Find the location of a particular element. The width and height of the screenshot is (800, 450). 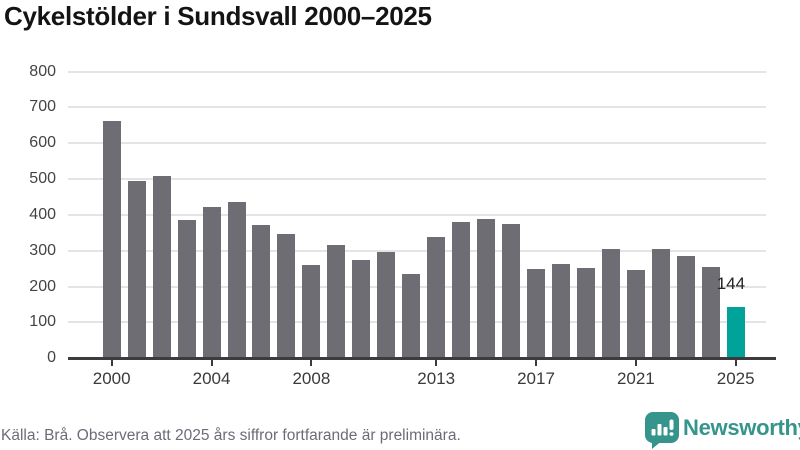

bar-2012 is located at coordinates (411, 316).